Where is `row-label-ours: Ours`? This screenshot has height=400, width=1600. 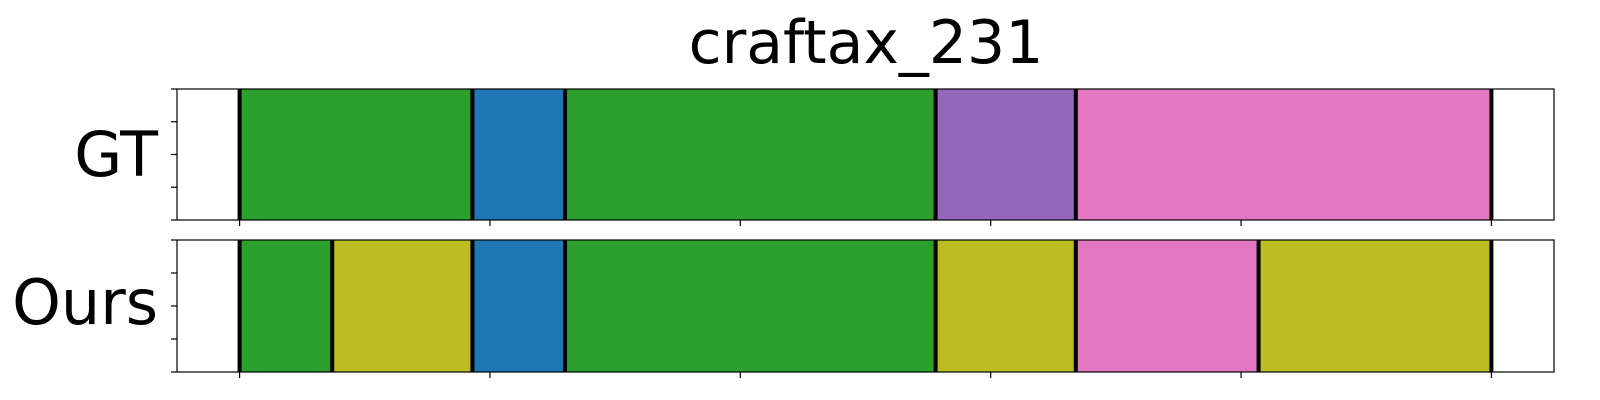
row-label-ours: Ours is located at coordinates (85, 302).